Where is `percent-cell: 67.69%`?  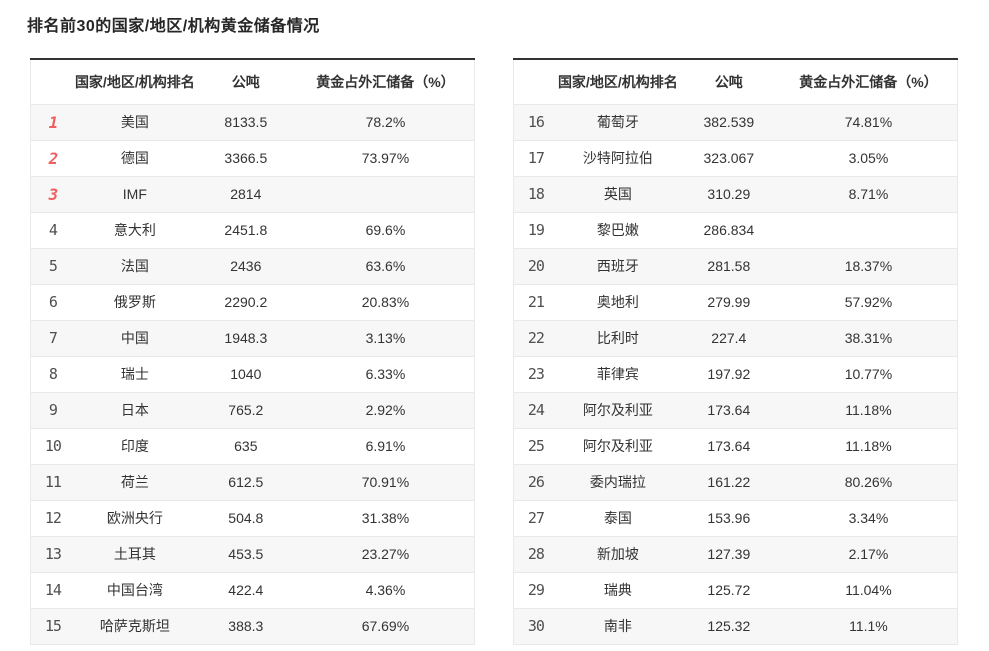
percent-cell: 67.69% is located at coordinates (385, 626).